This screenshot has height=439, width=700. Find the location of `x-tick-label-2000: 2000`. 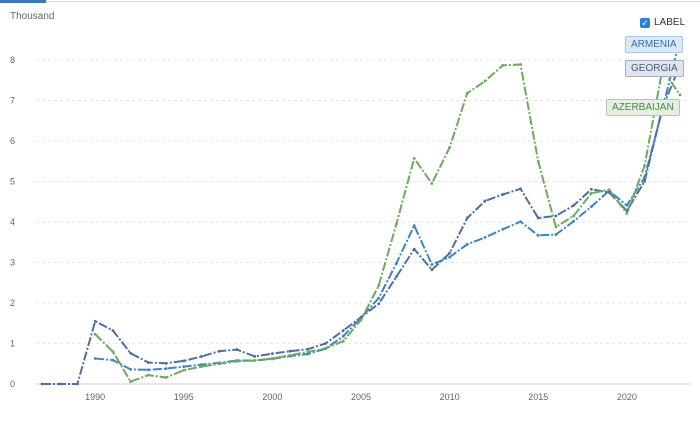

x-tick-label-2000: 2000 is located at coordinates (272, 397).